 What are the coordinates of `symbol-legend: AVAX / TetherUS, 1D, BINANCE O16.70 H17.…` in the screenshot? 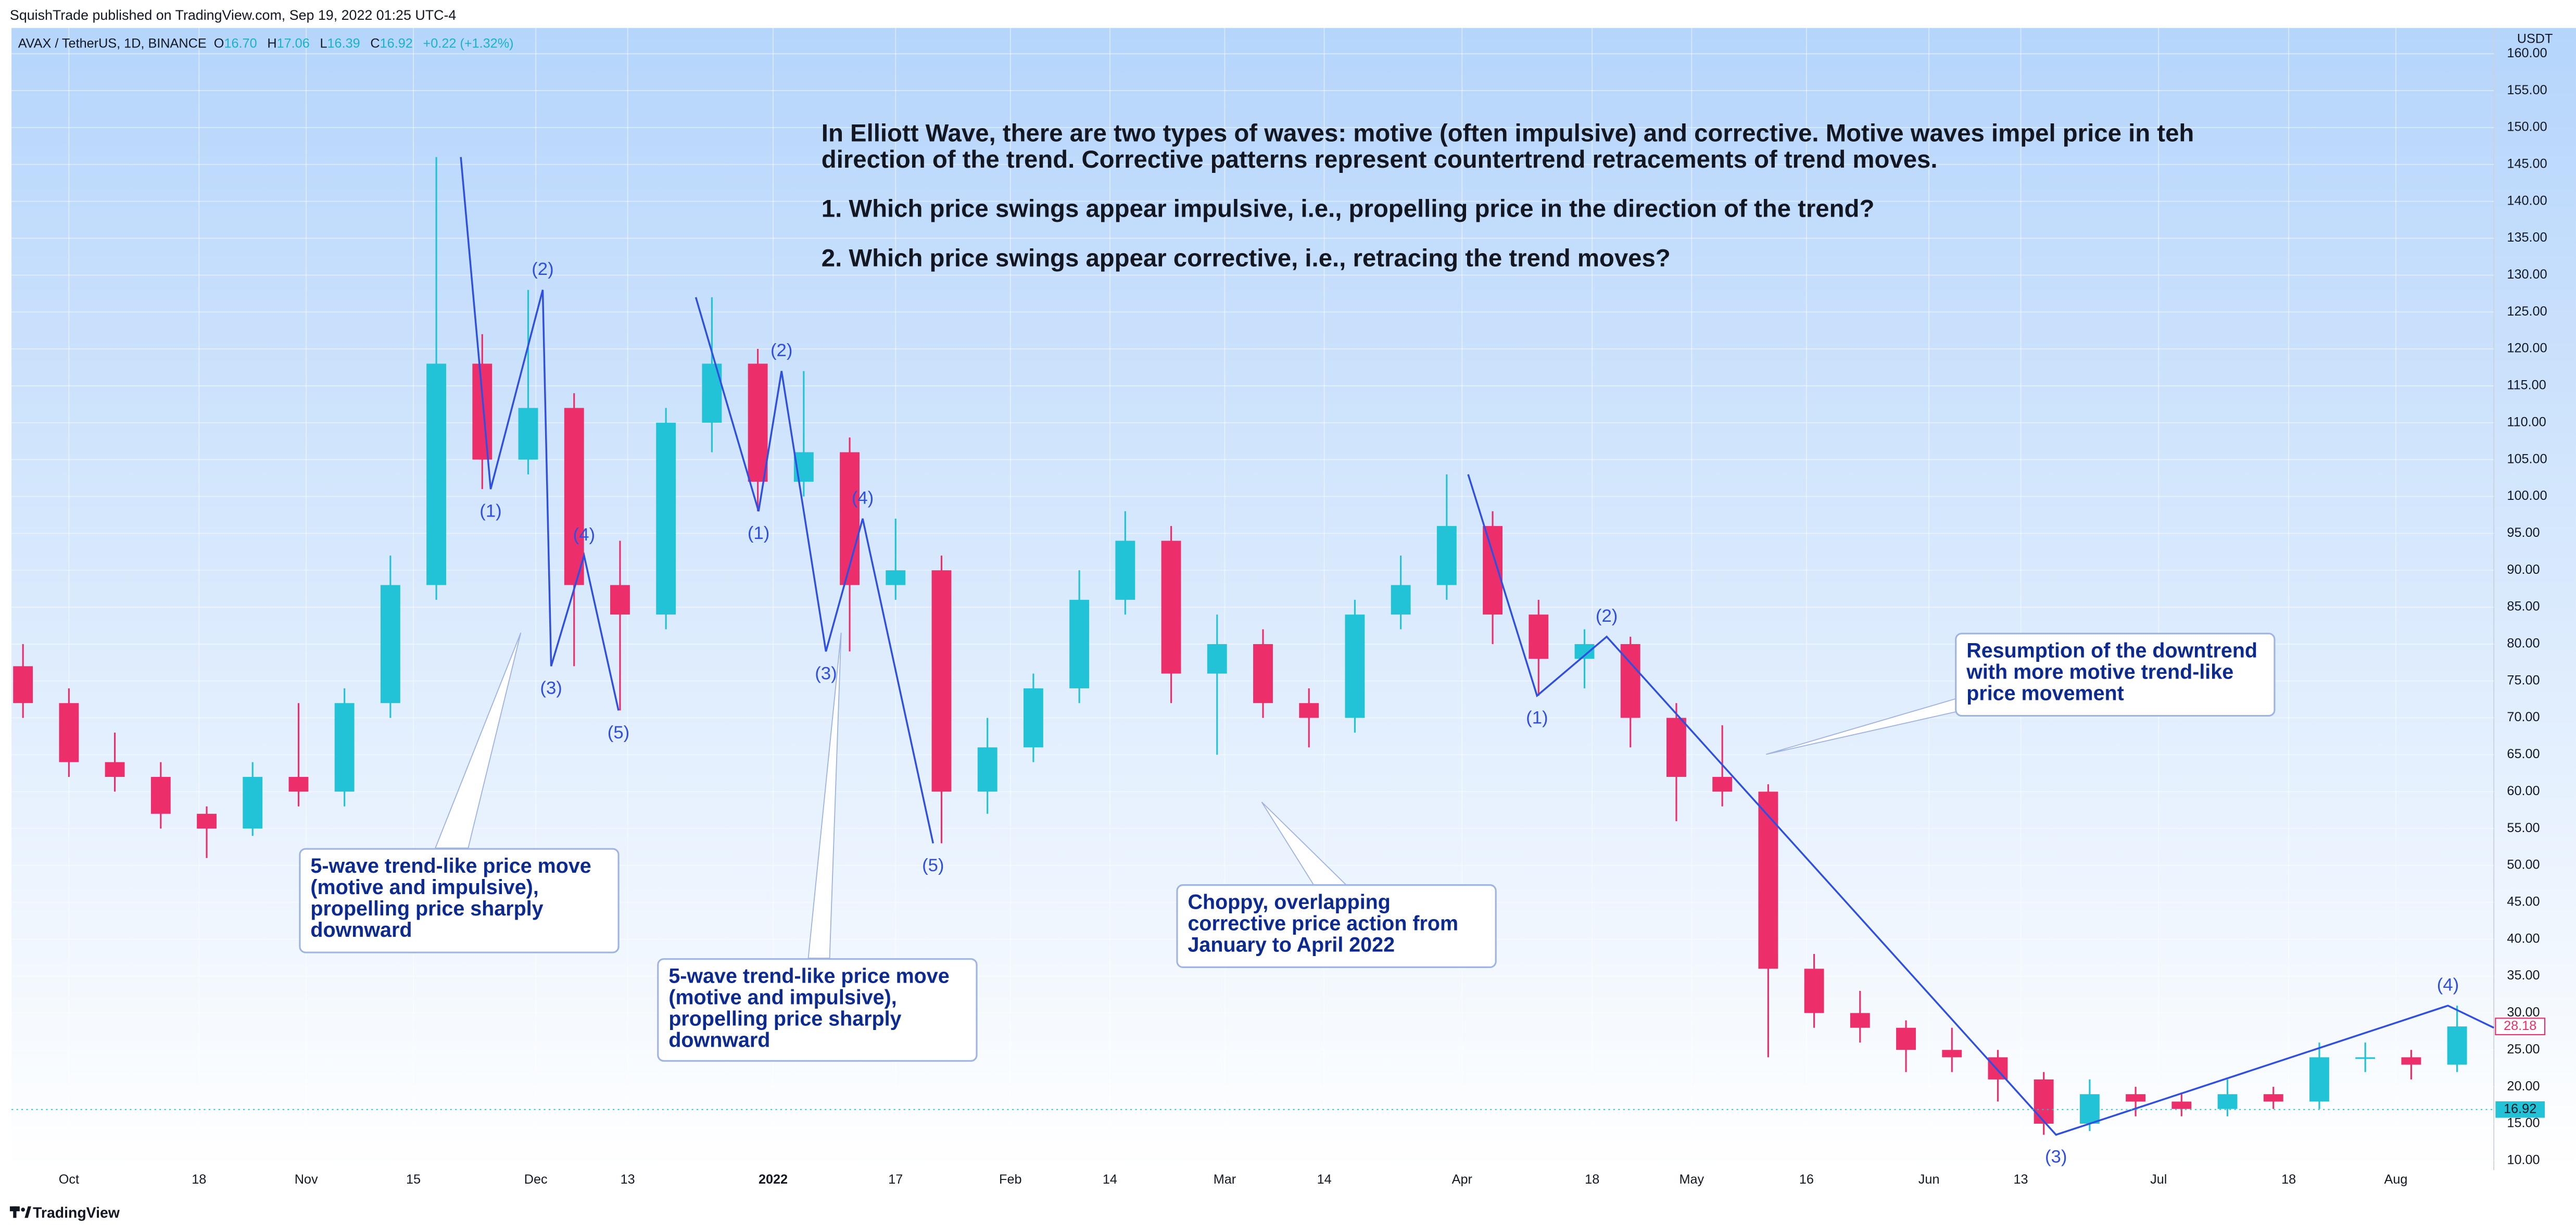 It's located at (269, 43).